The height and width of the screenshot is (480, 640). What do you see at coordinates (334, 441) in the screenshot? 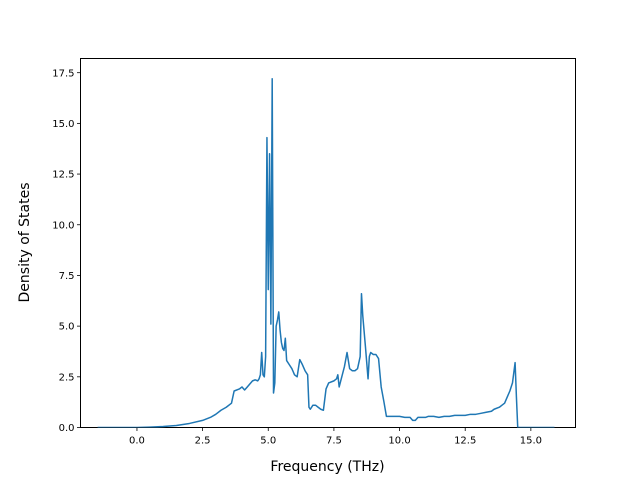
I see `x-tick-label: 7.5` at bounding box center [334, 441].